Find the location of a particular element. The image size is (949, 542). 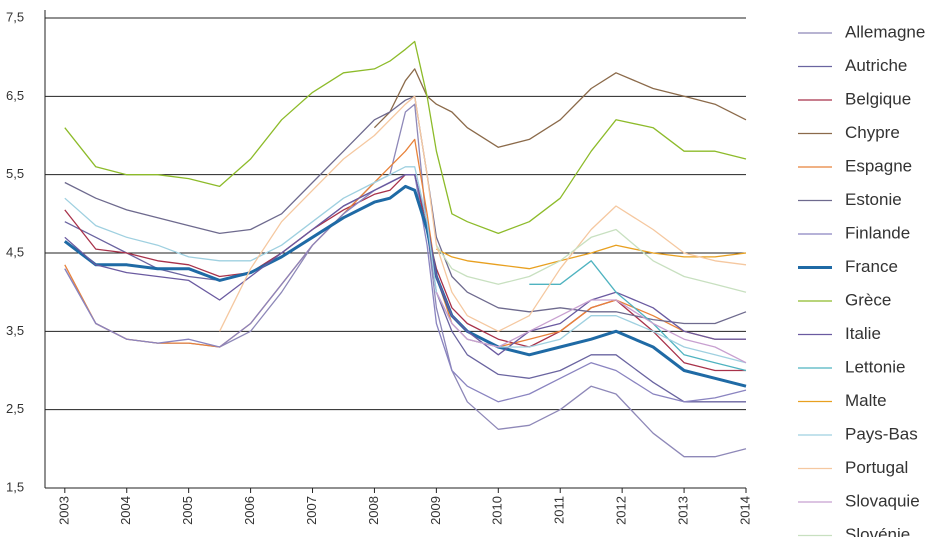

y-tick-label: 1,5 is located at coordinates (15, 486).